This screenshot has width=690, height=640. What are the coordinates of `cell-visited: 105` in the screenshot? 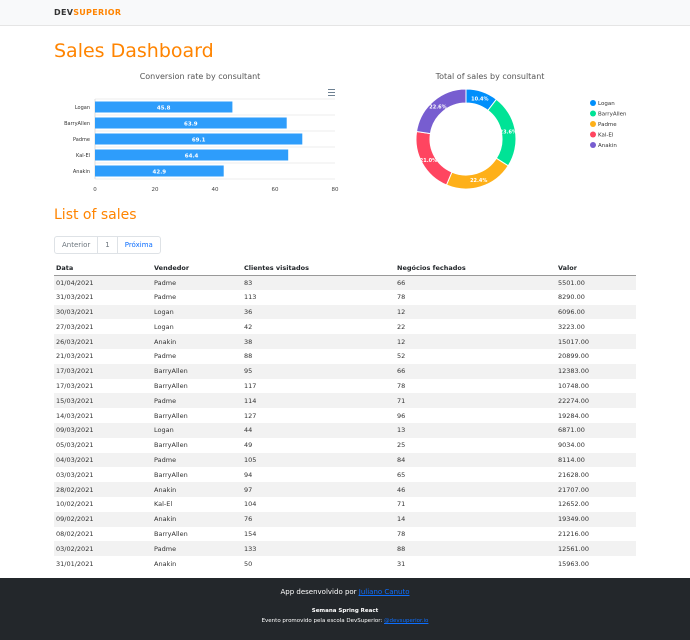 It's located at (250, 459).